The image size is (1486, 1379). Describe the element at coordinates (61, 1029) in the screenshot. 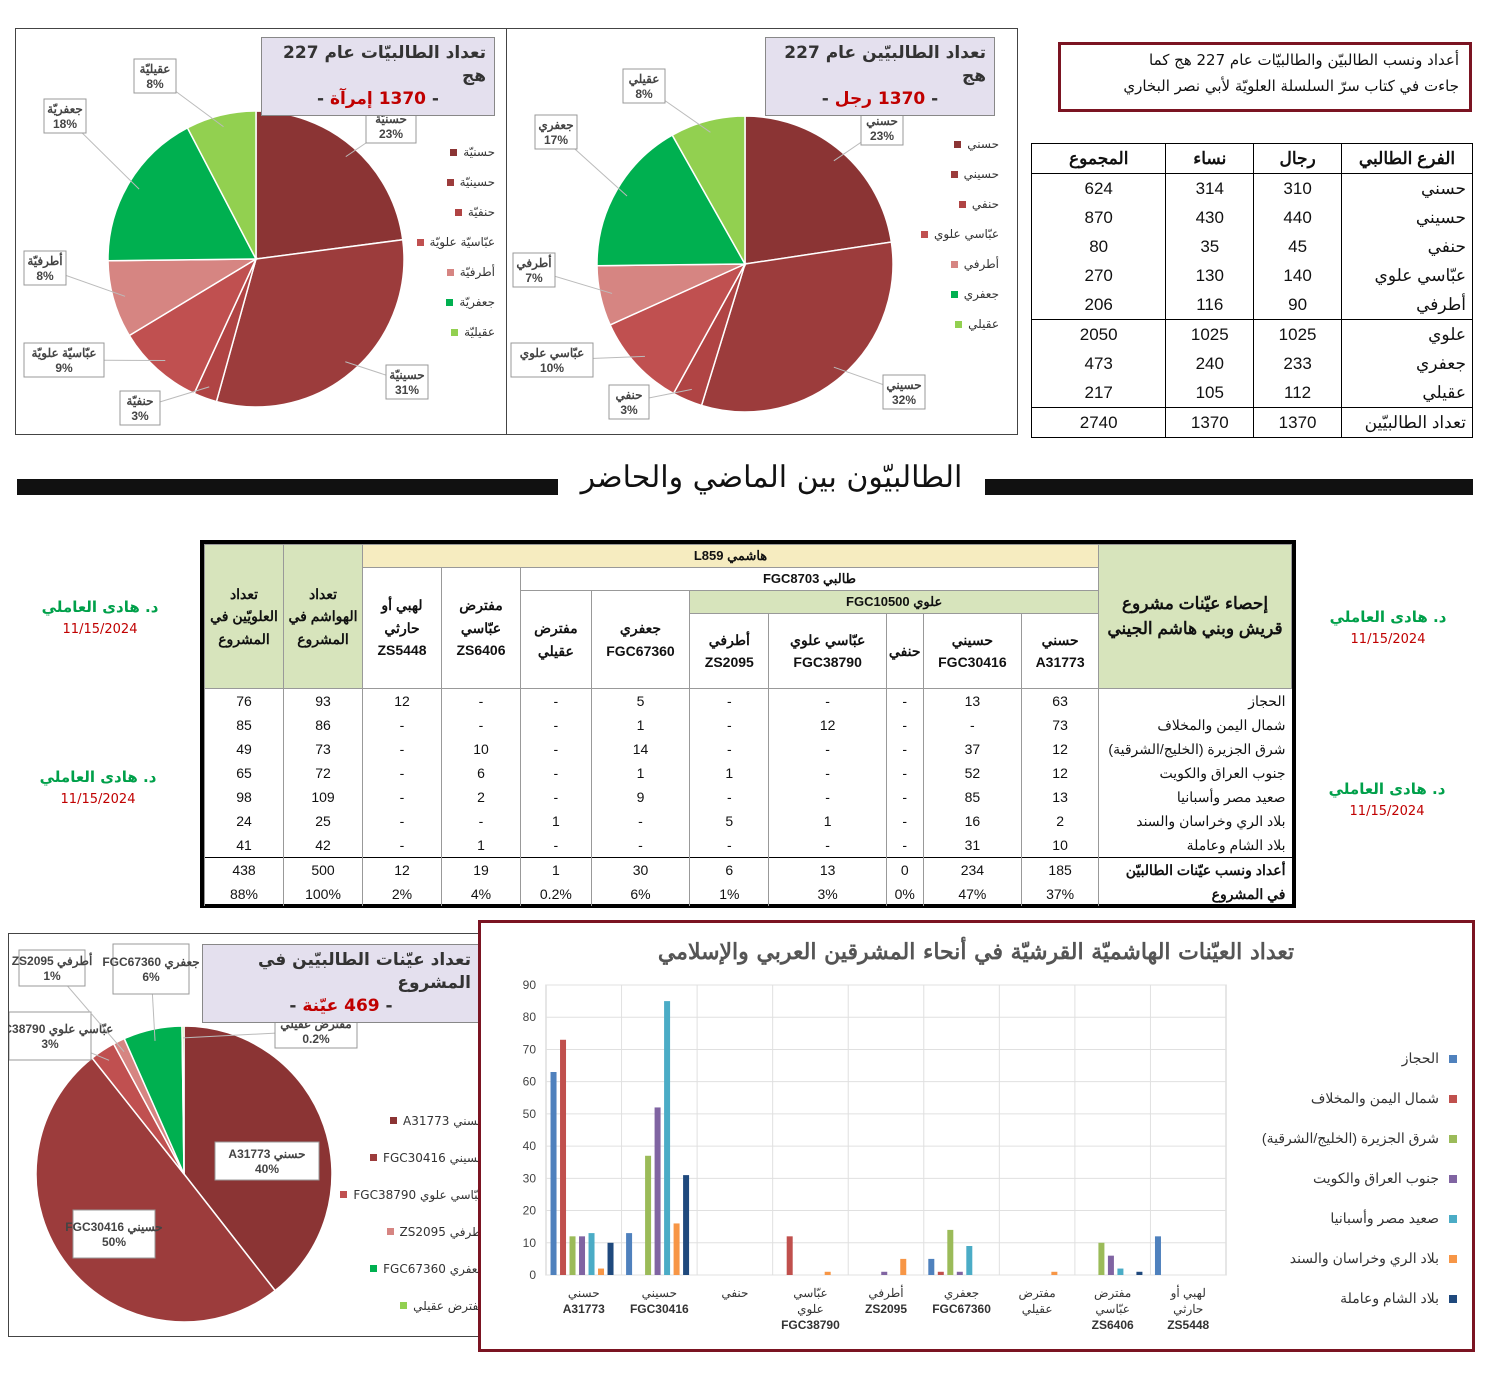

I see `sample-callout-label-2: عبّاسي علوي FGC38790` at that location.